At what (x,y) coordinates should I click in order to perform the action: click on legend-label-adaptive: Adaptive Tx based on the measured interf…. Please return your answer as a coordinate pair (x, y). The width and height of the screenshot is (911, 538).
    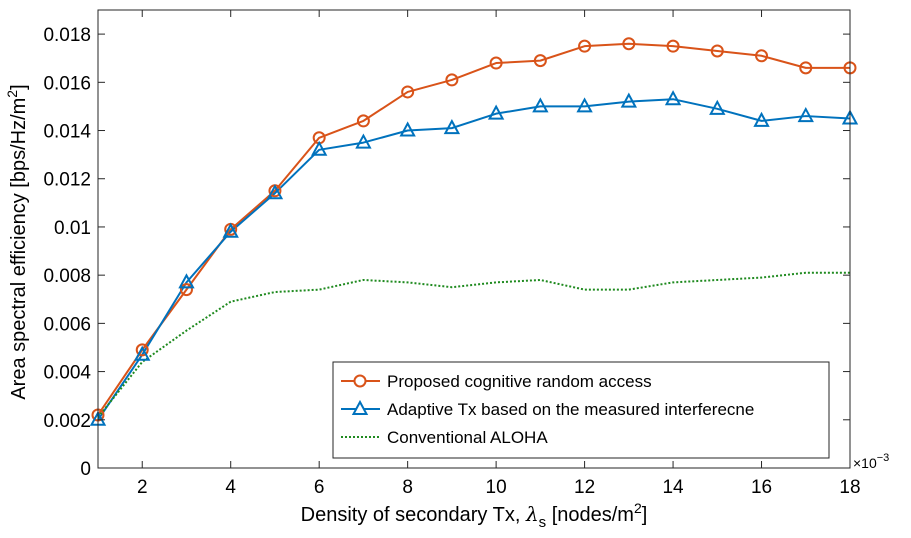
    Looking at the image, I should click on (570, 409).